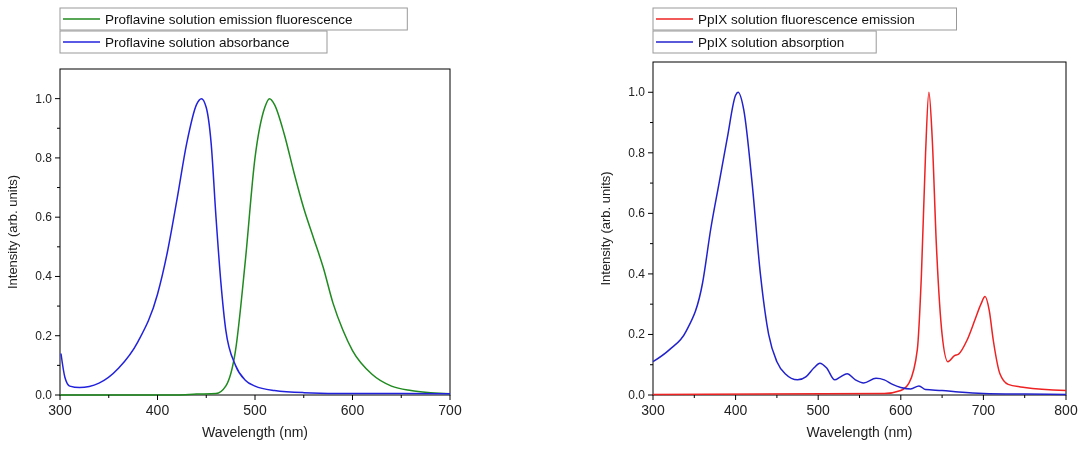 The image size is (1079, 450). I want to click on x-tick-label: 800, so click(1066, 410).